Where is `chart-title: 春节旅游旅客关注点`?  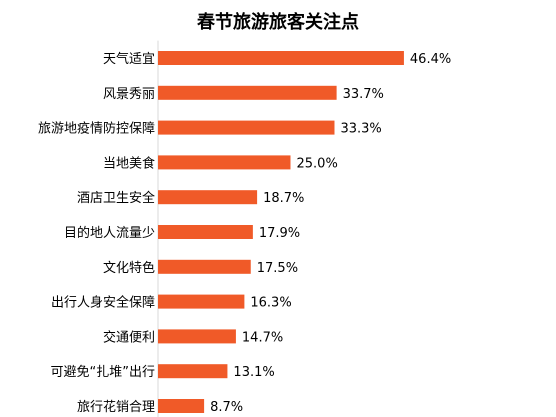 chart-title: 春节旅游旅客关注点 is located at coordinates (278, 22).